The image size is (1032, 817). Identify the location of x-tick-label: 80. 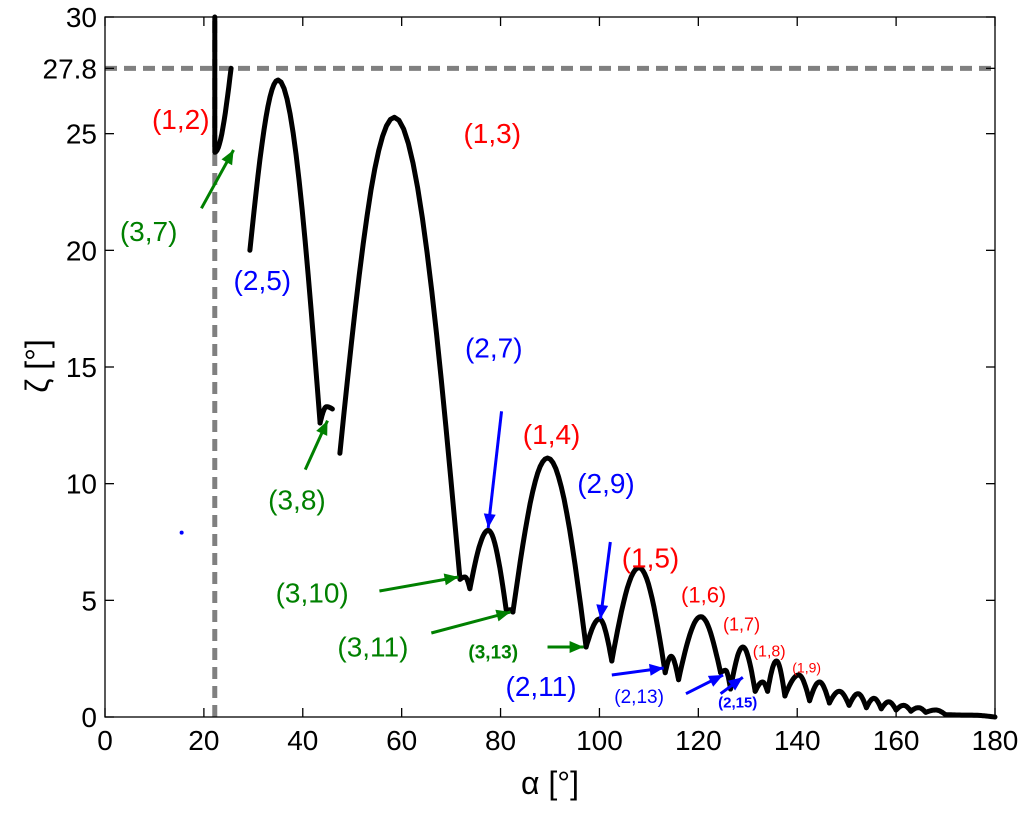
(500, 740).